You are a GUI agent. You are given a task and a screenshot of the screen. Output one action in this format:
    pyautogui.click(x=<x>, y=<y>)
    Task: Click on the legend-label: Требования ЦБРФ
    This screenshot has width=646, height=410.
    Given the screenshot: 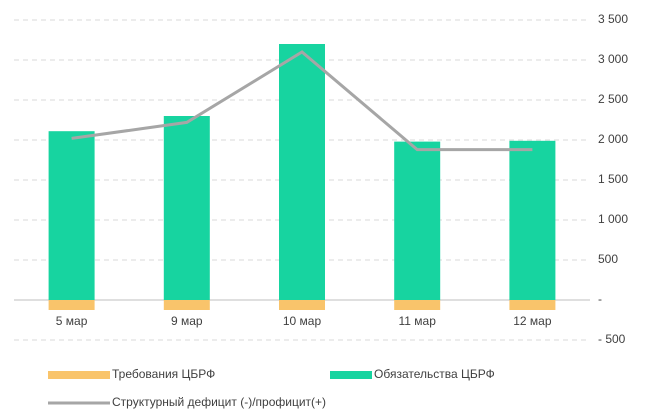 What is the action you would take?
    pyautogui.click(x=163, y=374)
    